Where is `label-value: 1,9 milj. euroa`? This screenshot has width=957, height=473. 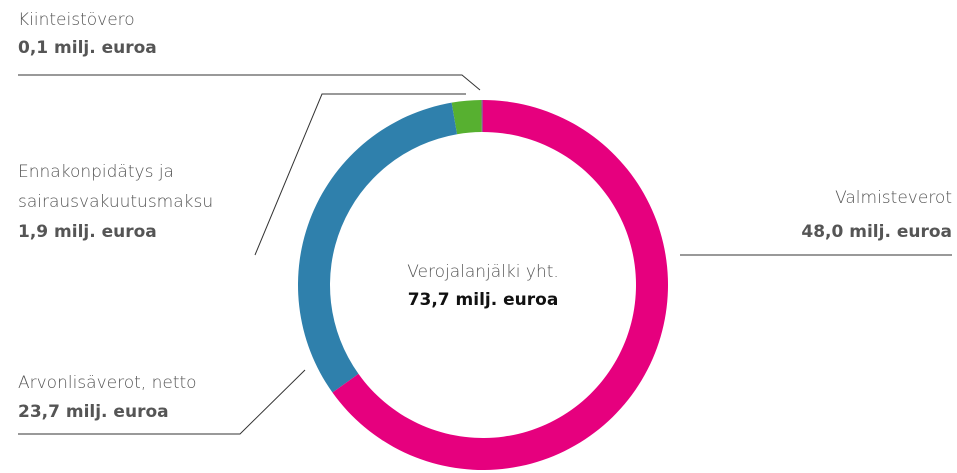
label-value: 1,9 milj. euroa is located at coordinates (87, 232).